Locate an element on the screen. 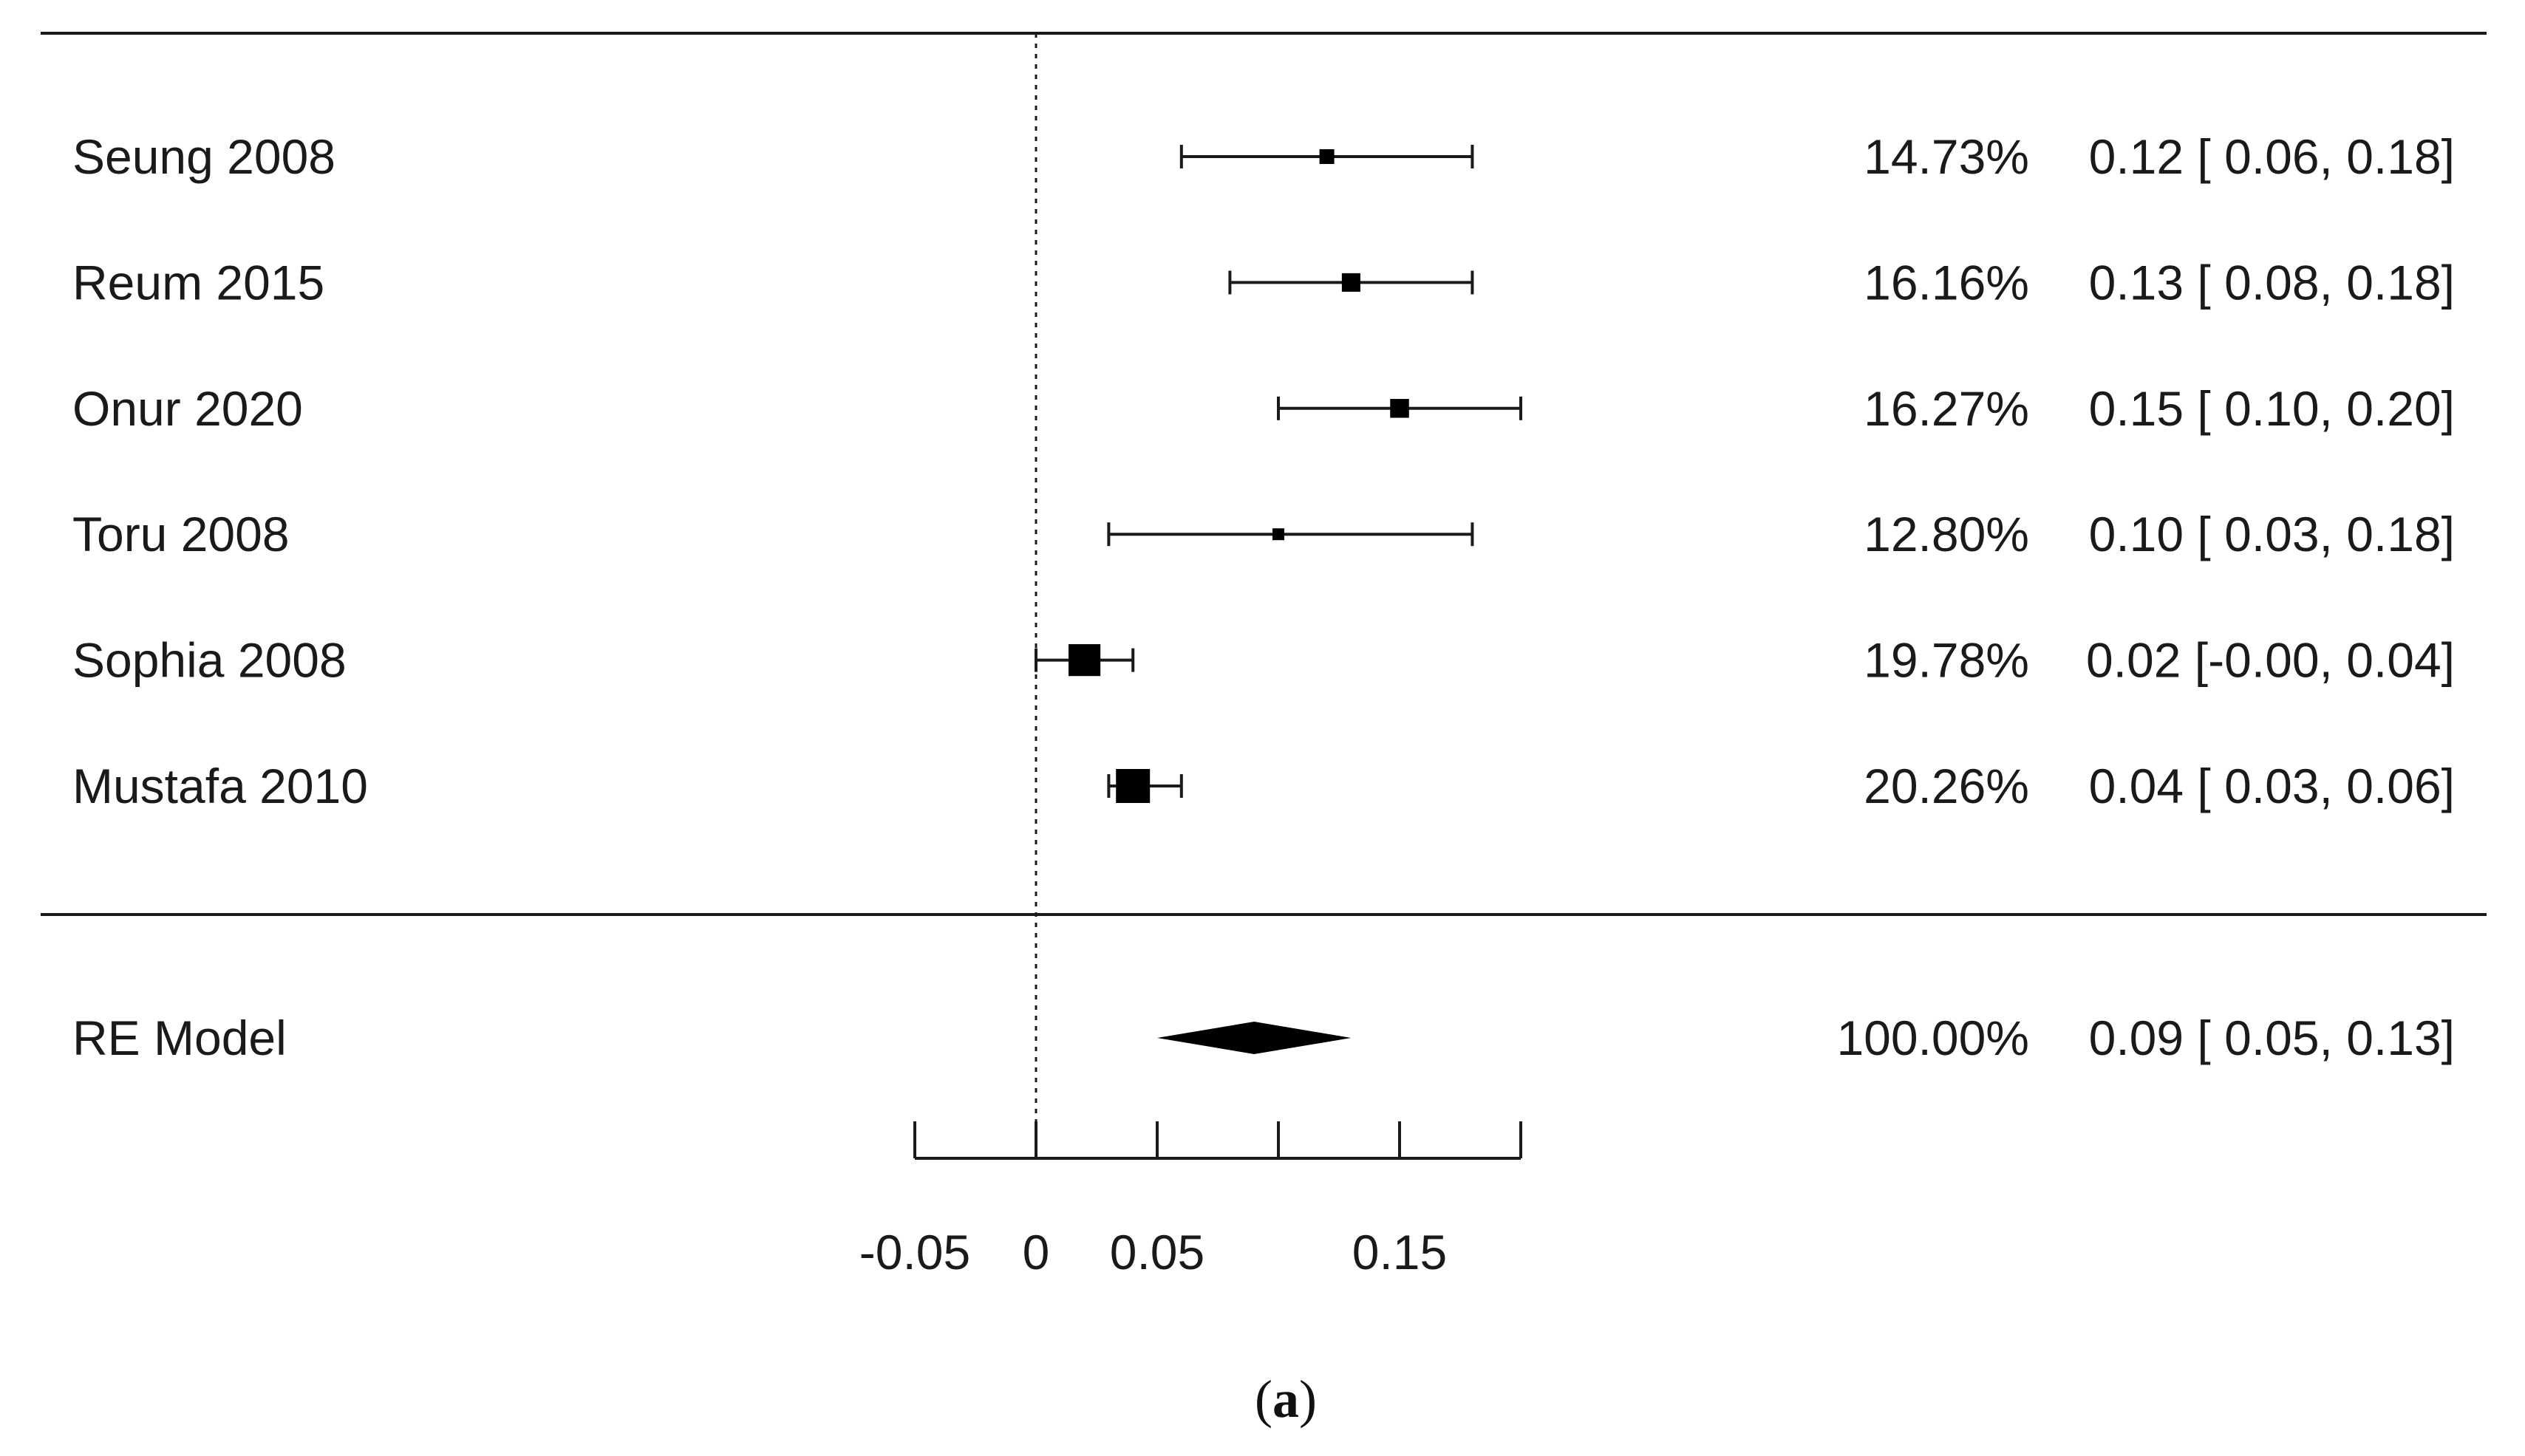  x-tick-label: -0.05 is located at coordinates (915, 1252).